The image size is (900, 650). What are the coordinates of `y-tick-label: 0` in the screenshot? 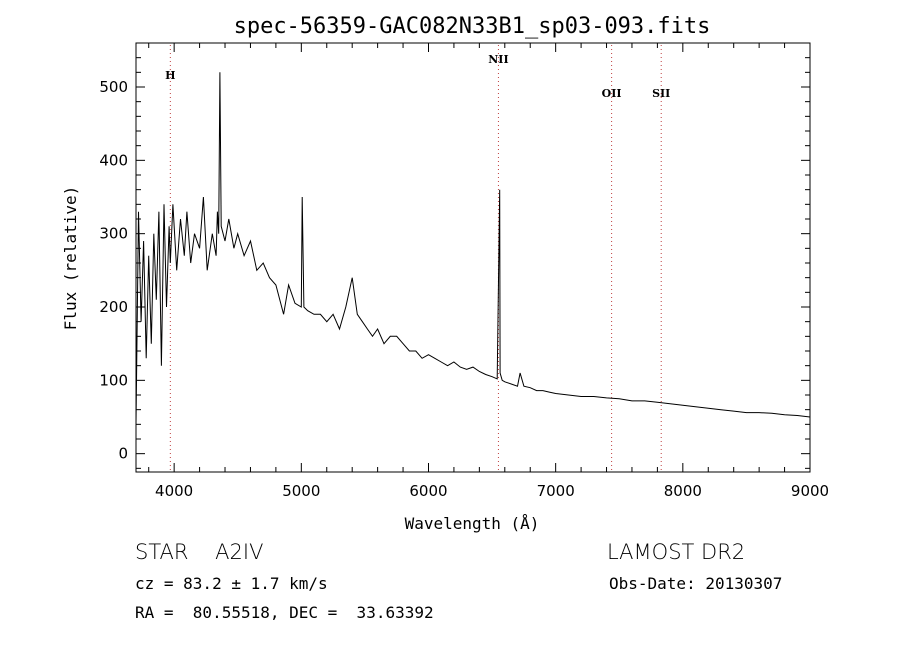 It's located at (123, 454).